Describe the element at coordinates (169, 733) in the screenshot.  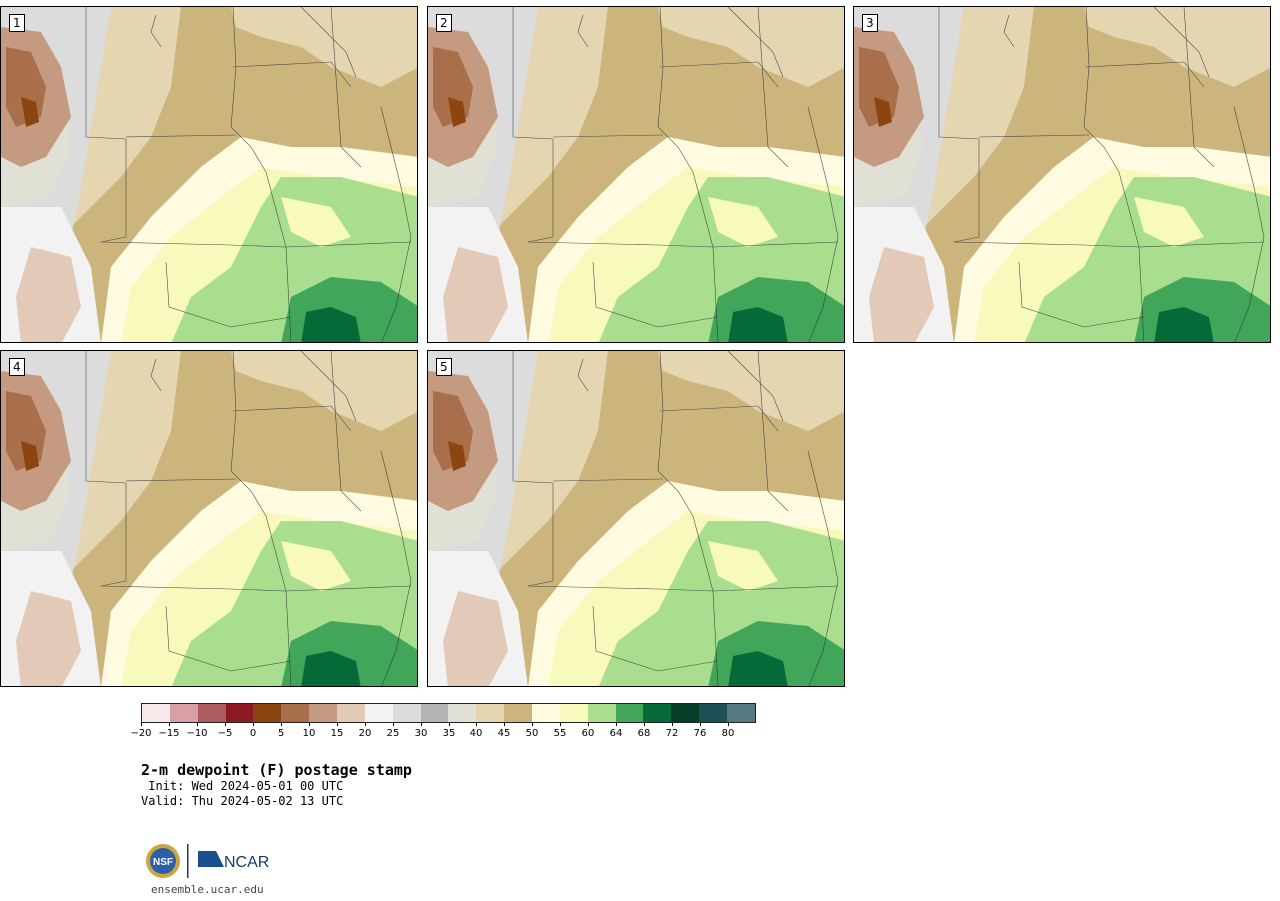
I see `colorbar-tick-label: −15` at that location.